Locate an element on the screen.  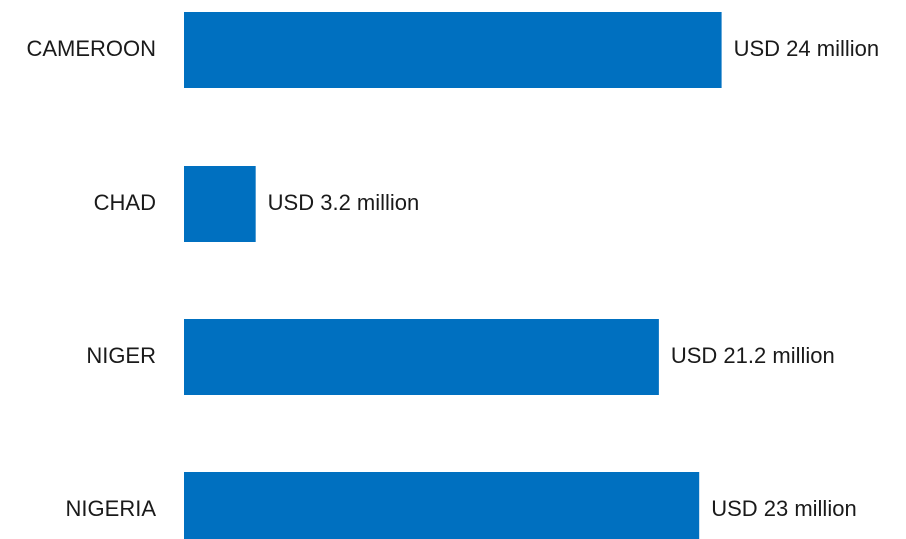
bar-chad is located at coordinates (220, 204).